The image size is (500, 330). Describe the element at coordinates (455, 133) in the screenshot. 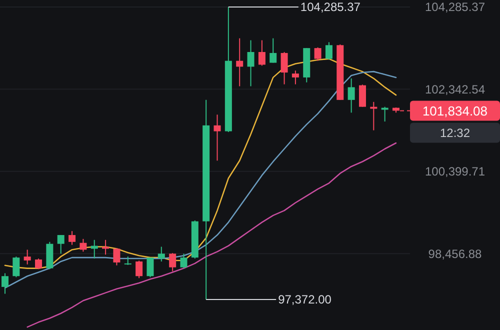

I see `text: 12:32` at that location.